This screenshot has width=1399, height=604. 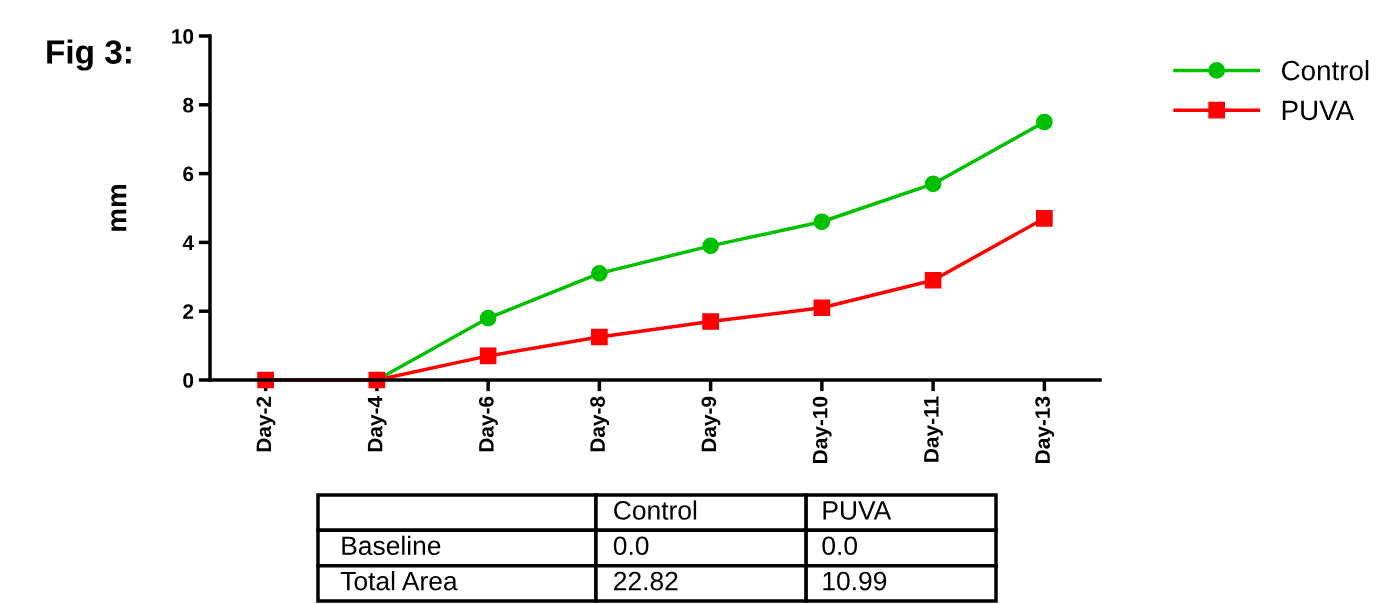 What do you see at coordinates (857, 510) in the screenshot?
I see `text: PUVA` at bounding box center [857, 510].